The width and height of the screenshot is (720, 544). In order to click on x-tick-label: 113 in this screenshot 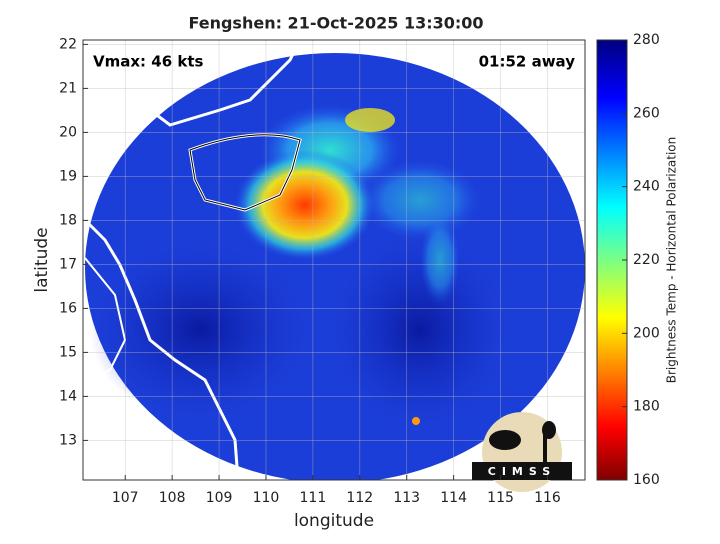, I will do `click(406, 498)`.